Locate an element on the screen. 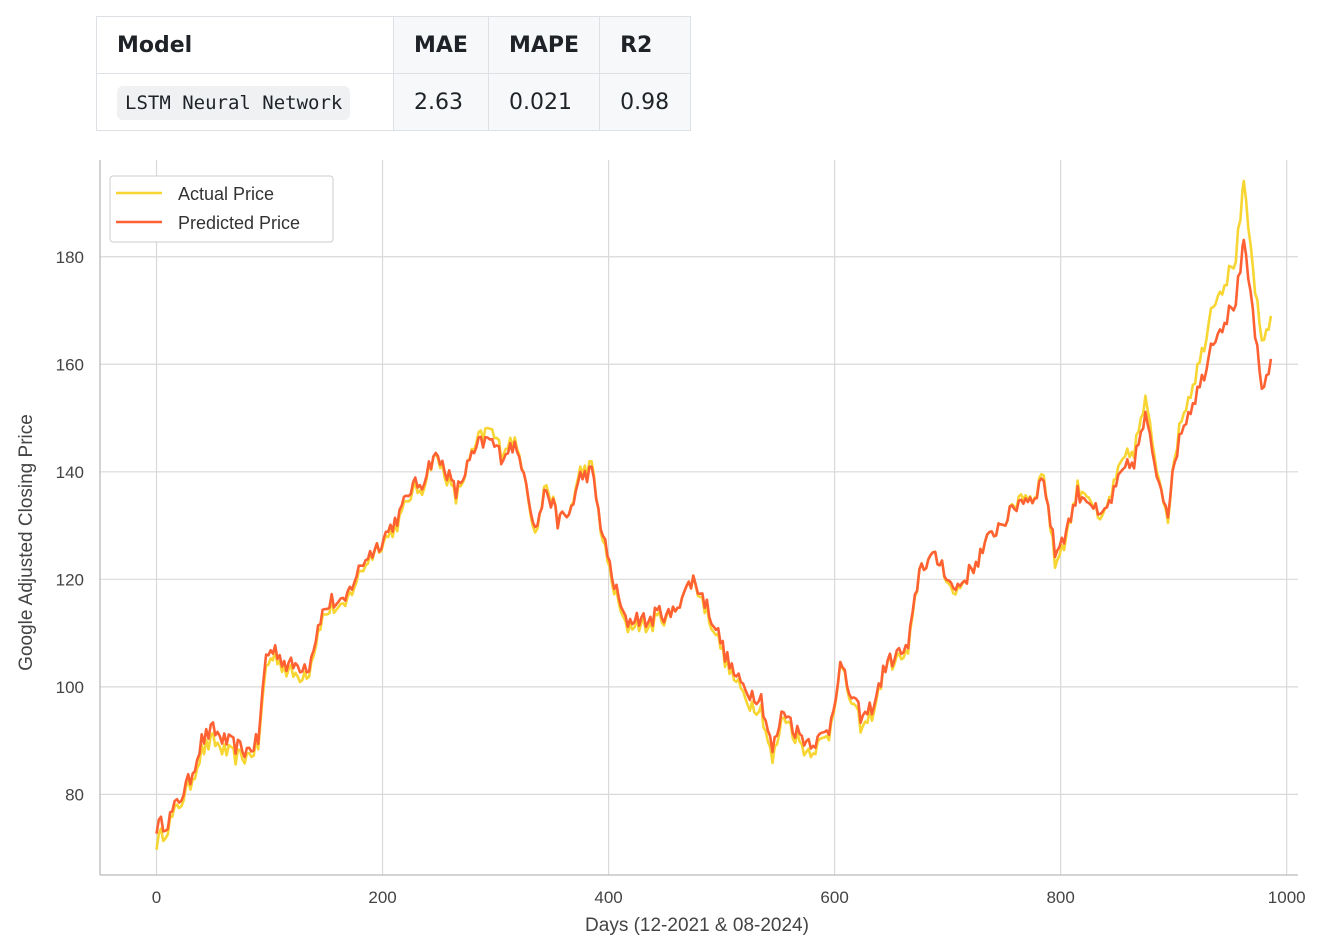  header-mae: MAE is located at coordinates (441, 45).